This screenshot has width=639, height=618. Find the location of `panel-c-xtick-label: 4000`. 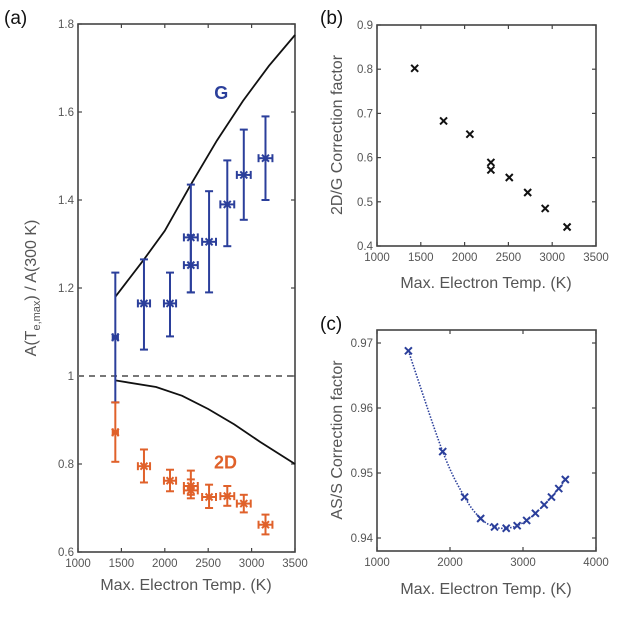

panel-c-xtick-label: 4000 is located at coordinates (596, 563).